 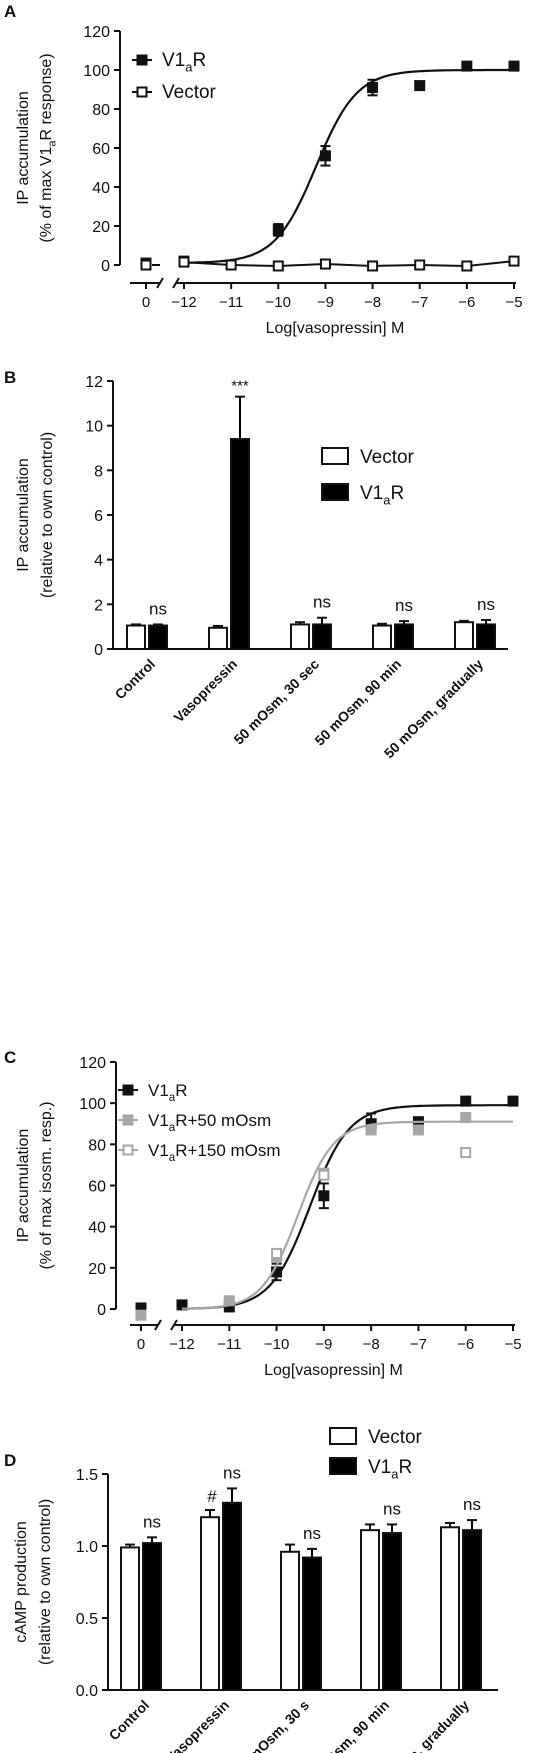 I want to click on y-tick-label: 2, so click(x=98, y=605).